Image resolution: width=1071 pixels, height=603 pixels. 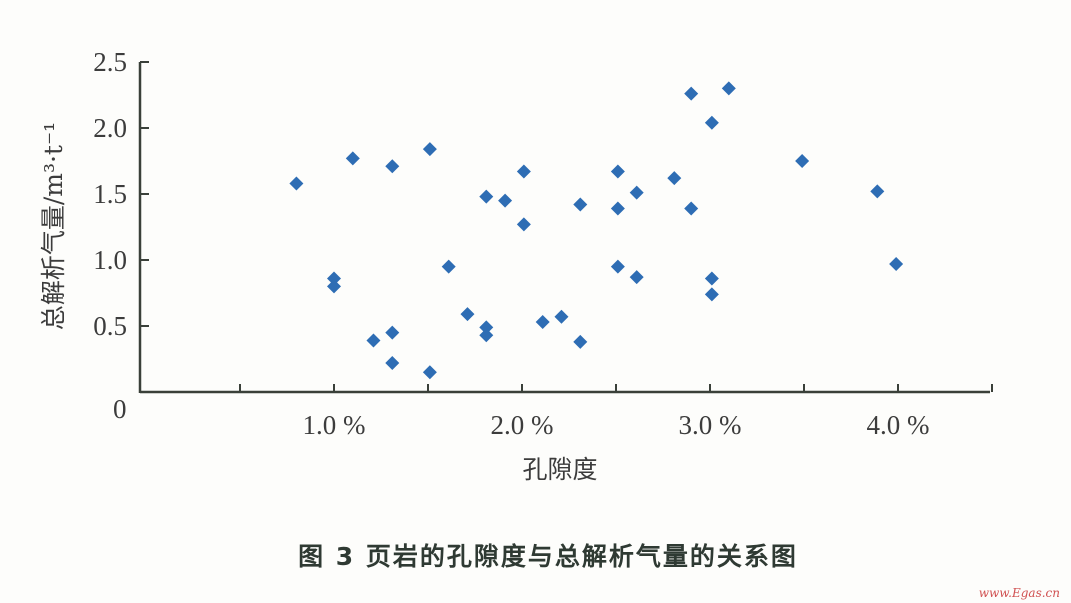 What do you see at coordinates (53, 226) in the screenshot?
I see `y-axis-label: 总解析气量/m³·t⁻¹` at bounding box center [53, 226].